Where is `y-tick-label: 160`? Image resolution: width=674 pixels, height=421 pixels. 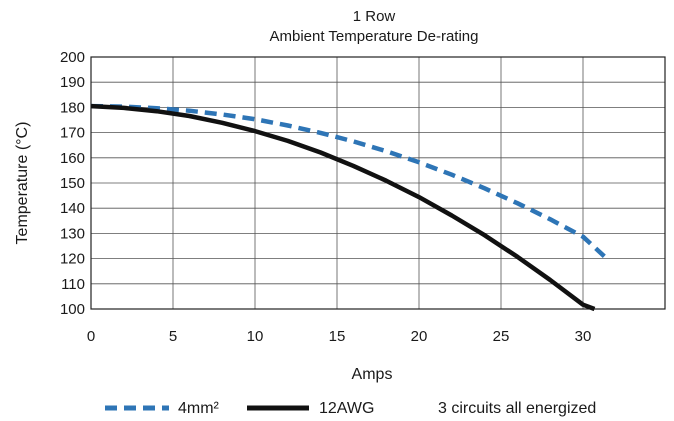
y-tick-label: 160 is located at coordinates (72, 158).